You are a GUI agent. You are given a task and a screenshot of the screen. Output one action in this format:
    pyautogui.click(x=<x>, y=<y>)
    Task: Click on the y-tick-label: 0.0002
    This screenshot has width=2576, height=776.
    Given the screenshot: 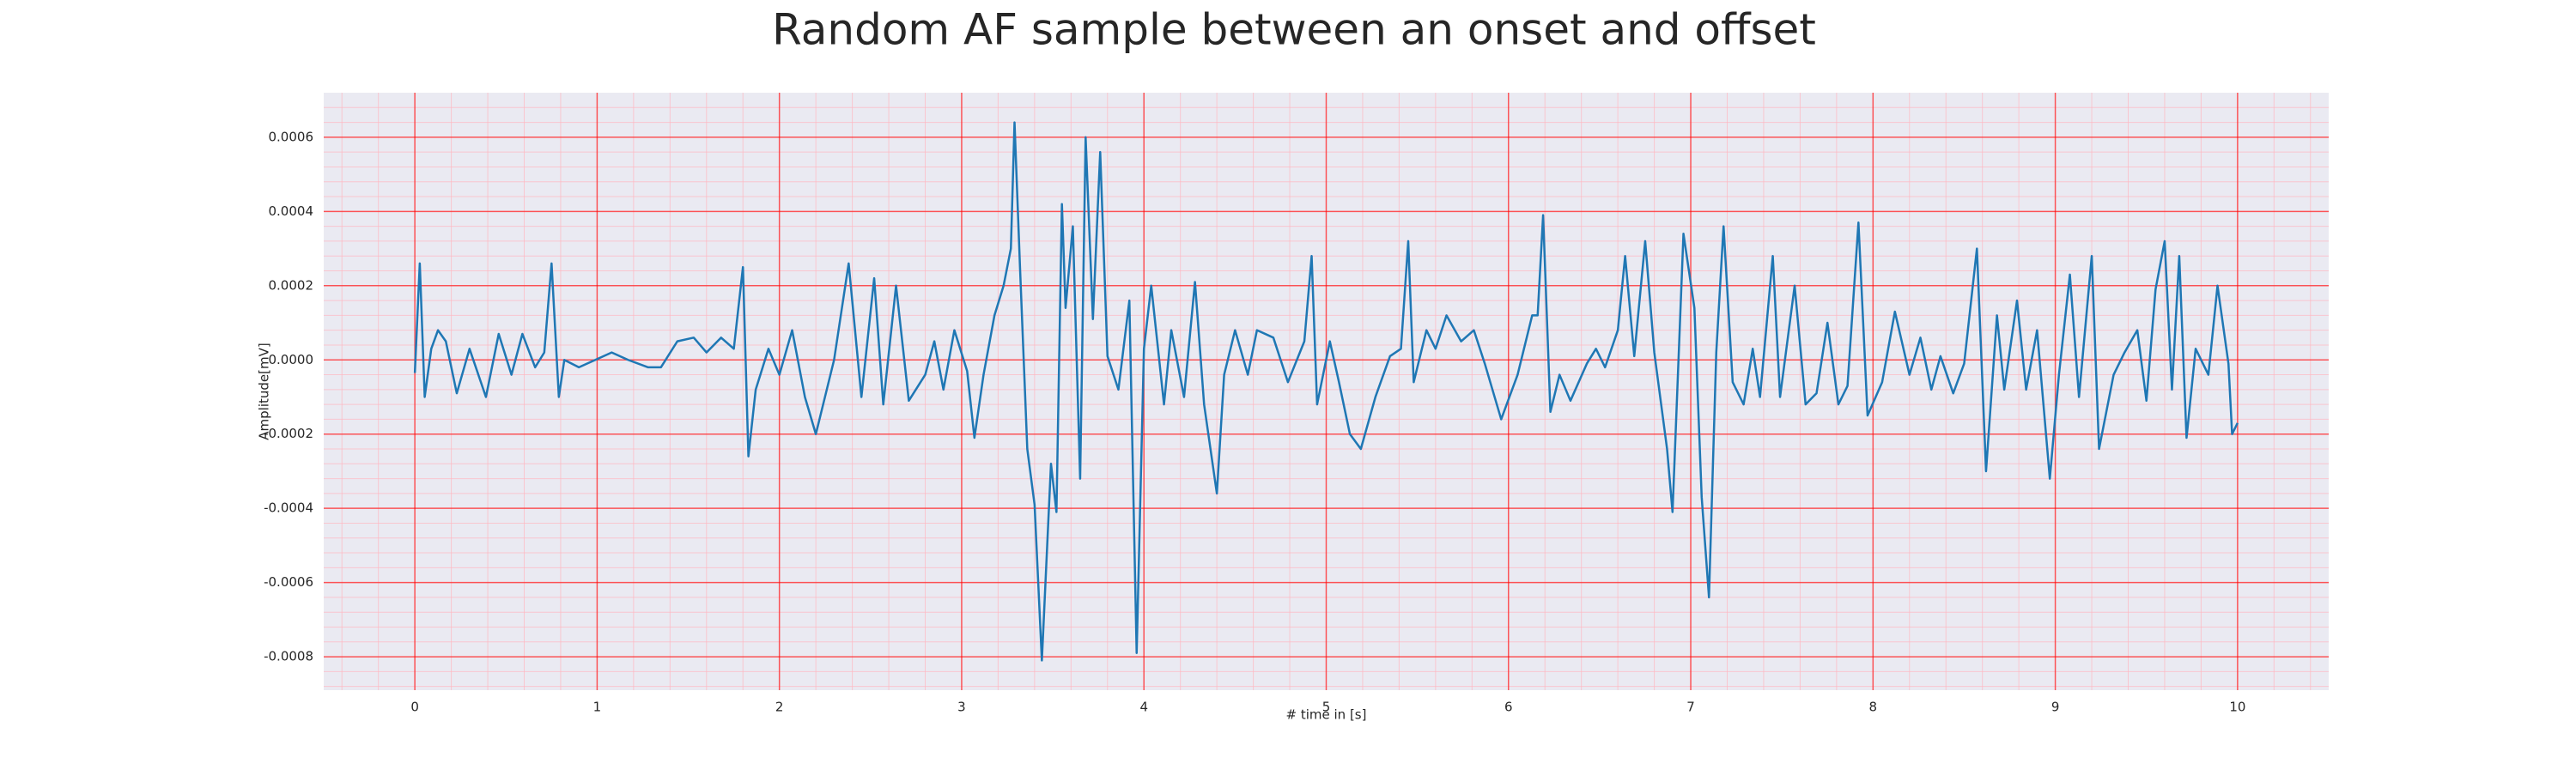 What is the action you would take?
    pyautogui.click(x=291, y=285)
    